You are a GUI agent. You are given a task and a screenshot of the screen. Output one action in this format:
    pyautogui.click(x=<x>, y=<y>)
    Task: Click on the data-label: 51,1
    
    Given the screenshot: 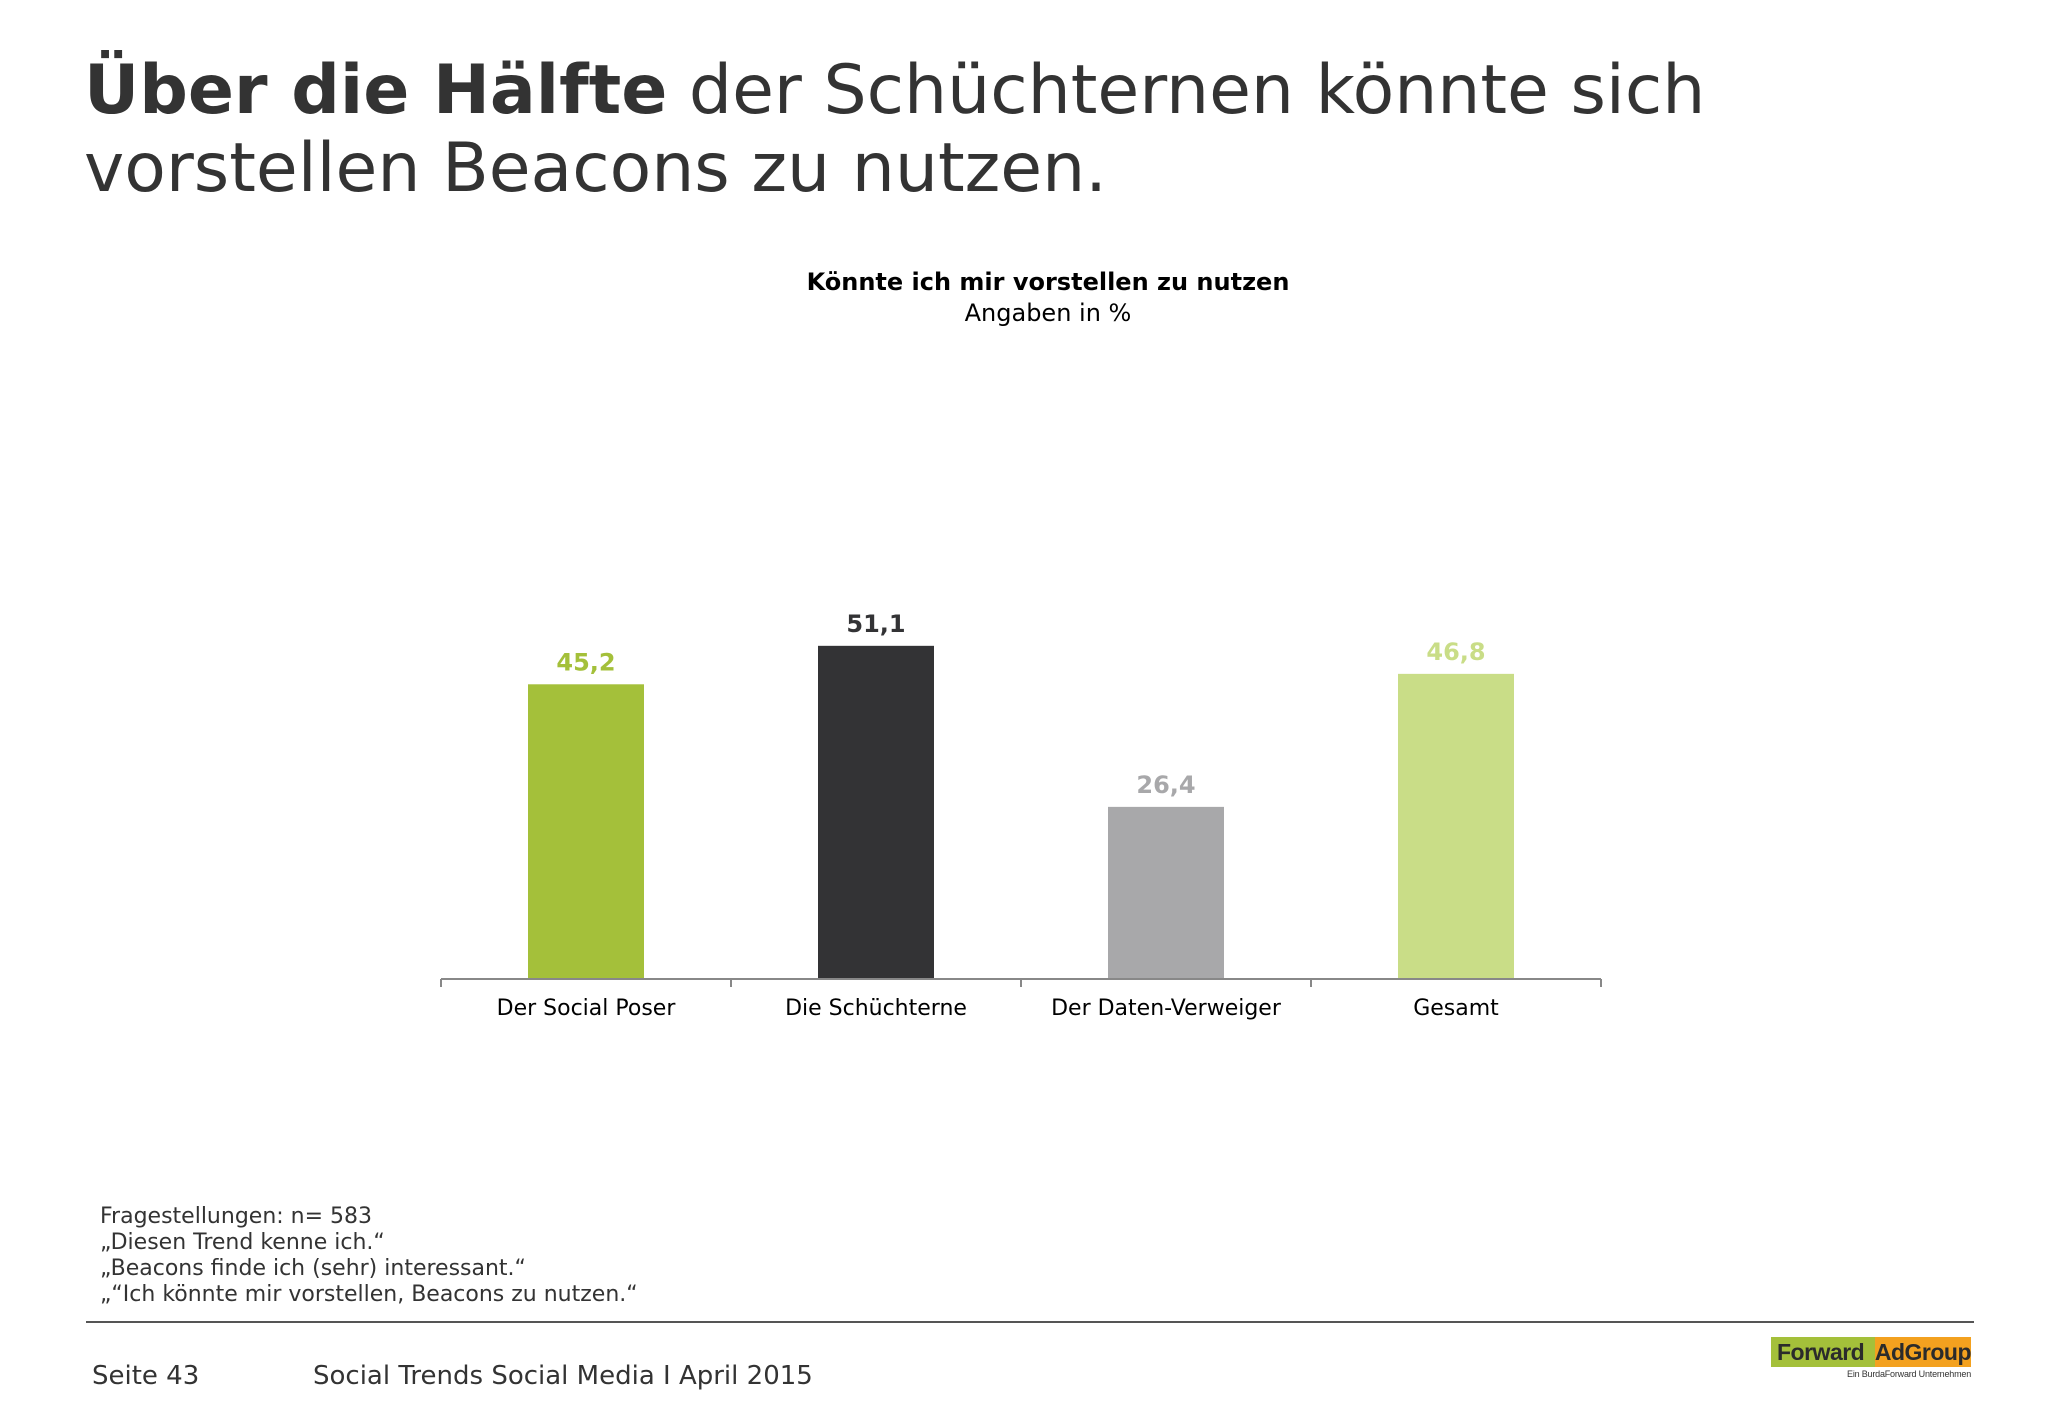 What is the action you would take?
    pyautogui.click(x=875, y=624)
    